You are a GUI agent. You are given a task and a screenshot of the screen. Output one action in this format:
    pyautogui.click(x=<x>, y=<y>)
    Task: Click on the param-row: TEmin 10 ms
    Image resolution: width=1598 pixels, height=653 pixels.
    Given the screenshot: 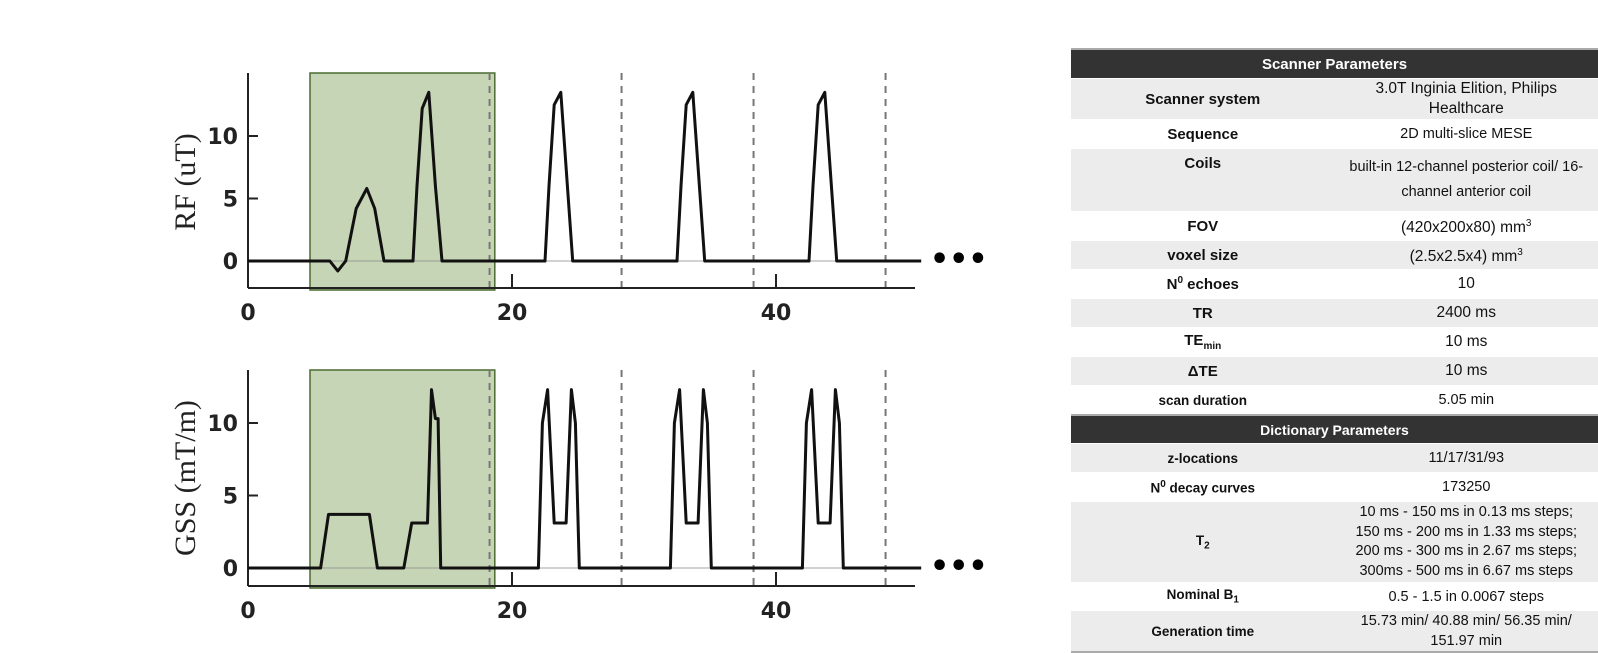 What is the action you would take?
    pyautogui.click(x=1334, y=342)
    